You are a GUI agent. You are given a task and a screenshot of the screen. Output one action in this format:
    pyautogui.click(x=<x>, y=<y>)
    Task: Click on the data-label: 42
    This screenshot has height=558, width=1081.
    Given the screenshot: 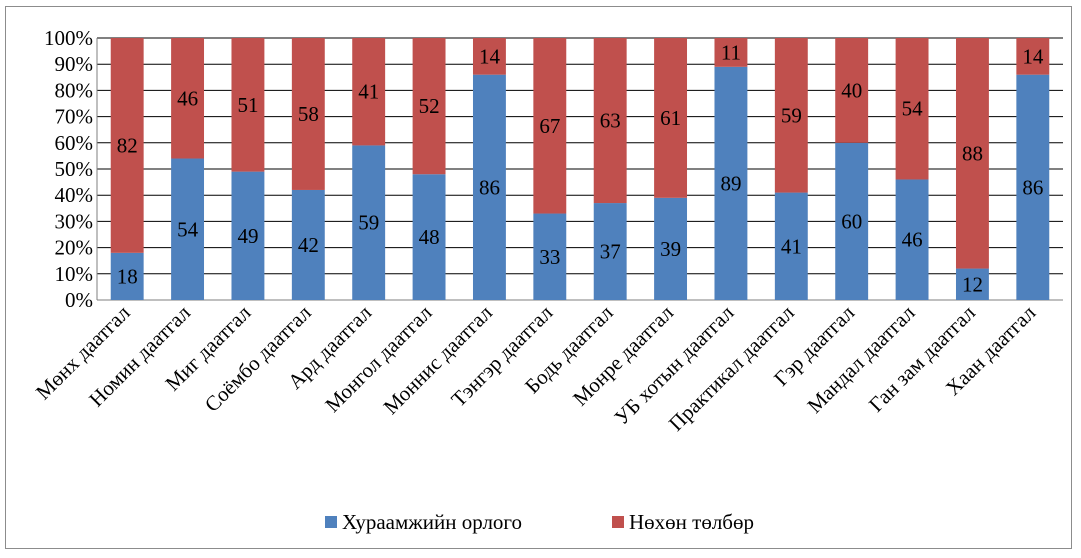 What is the action you would take?
    pyautogui.click(x=308, y=245)
    